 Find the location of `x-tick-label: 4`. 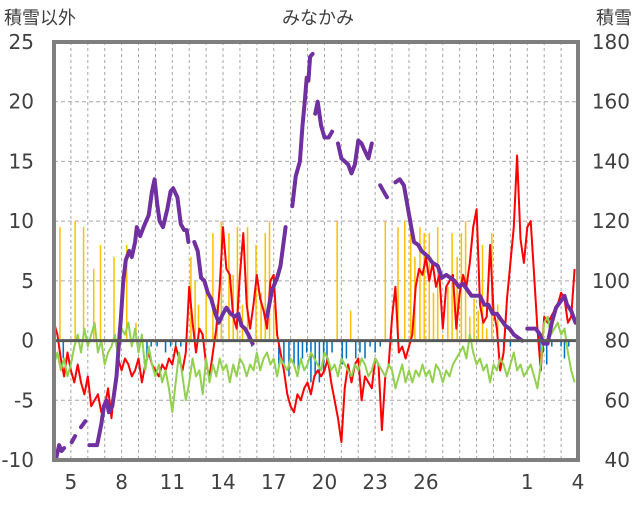

x-tick-label: 4 is located at coordinates (578, 482).